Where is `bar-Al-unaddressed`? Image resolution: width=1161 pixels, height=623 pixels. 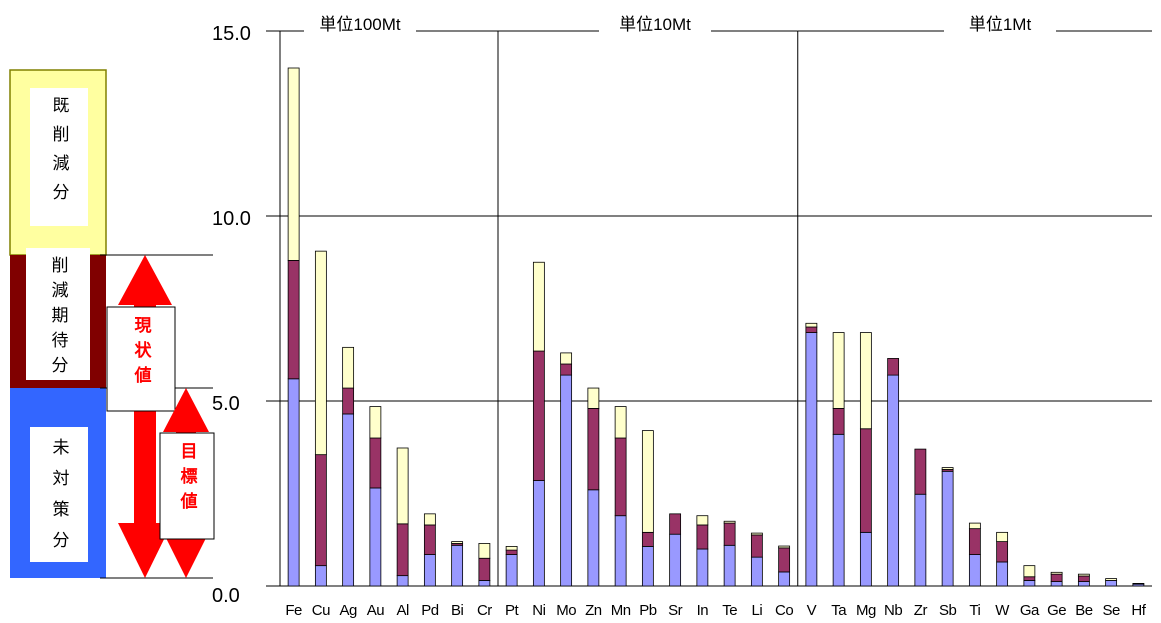
bar-Al-unaddressed is located at coordinates (402, 581).